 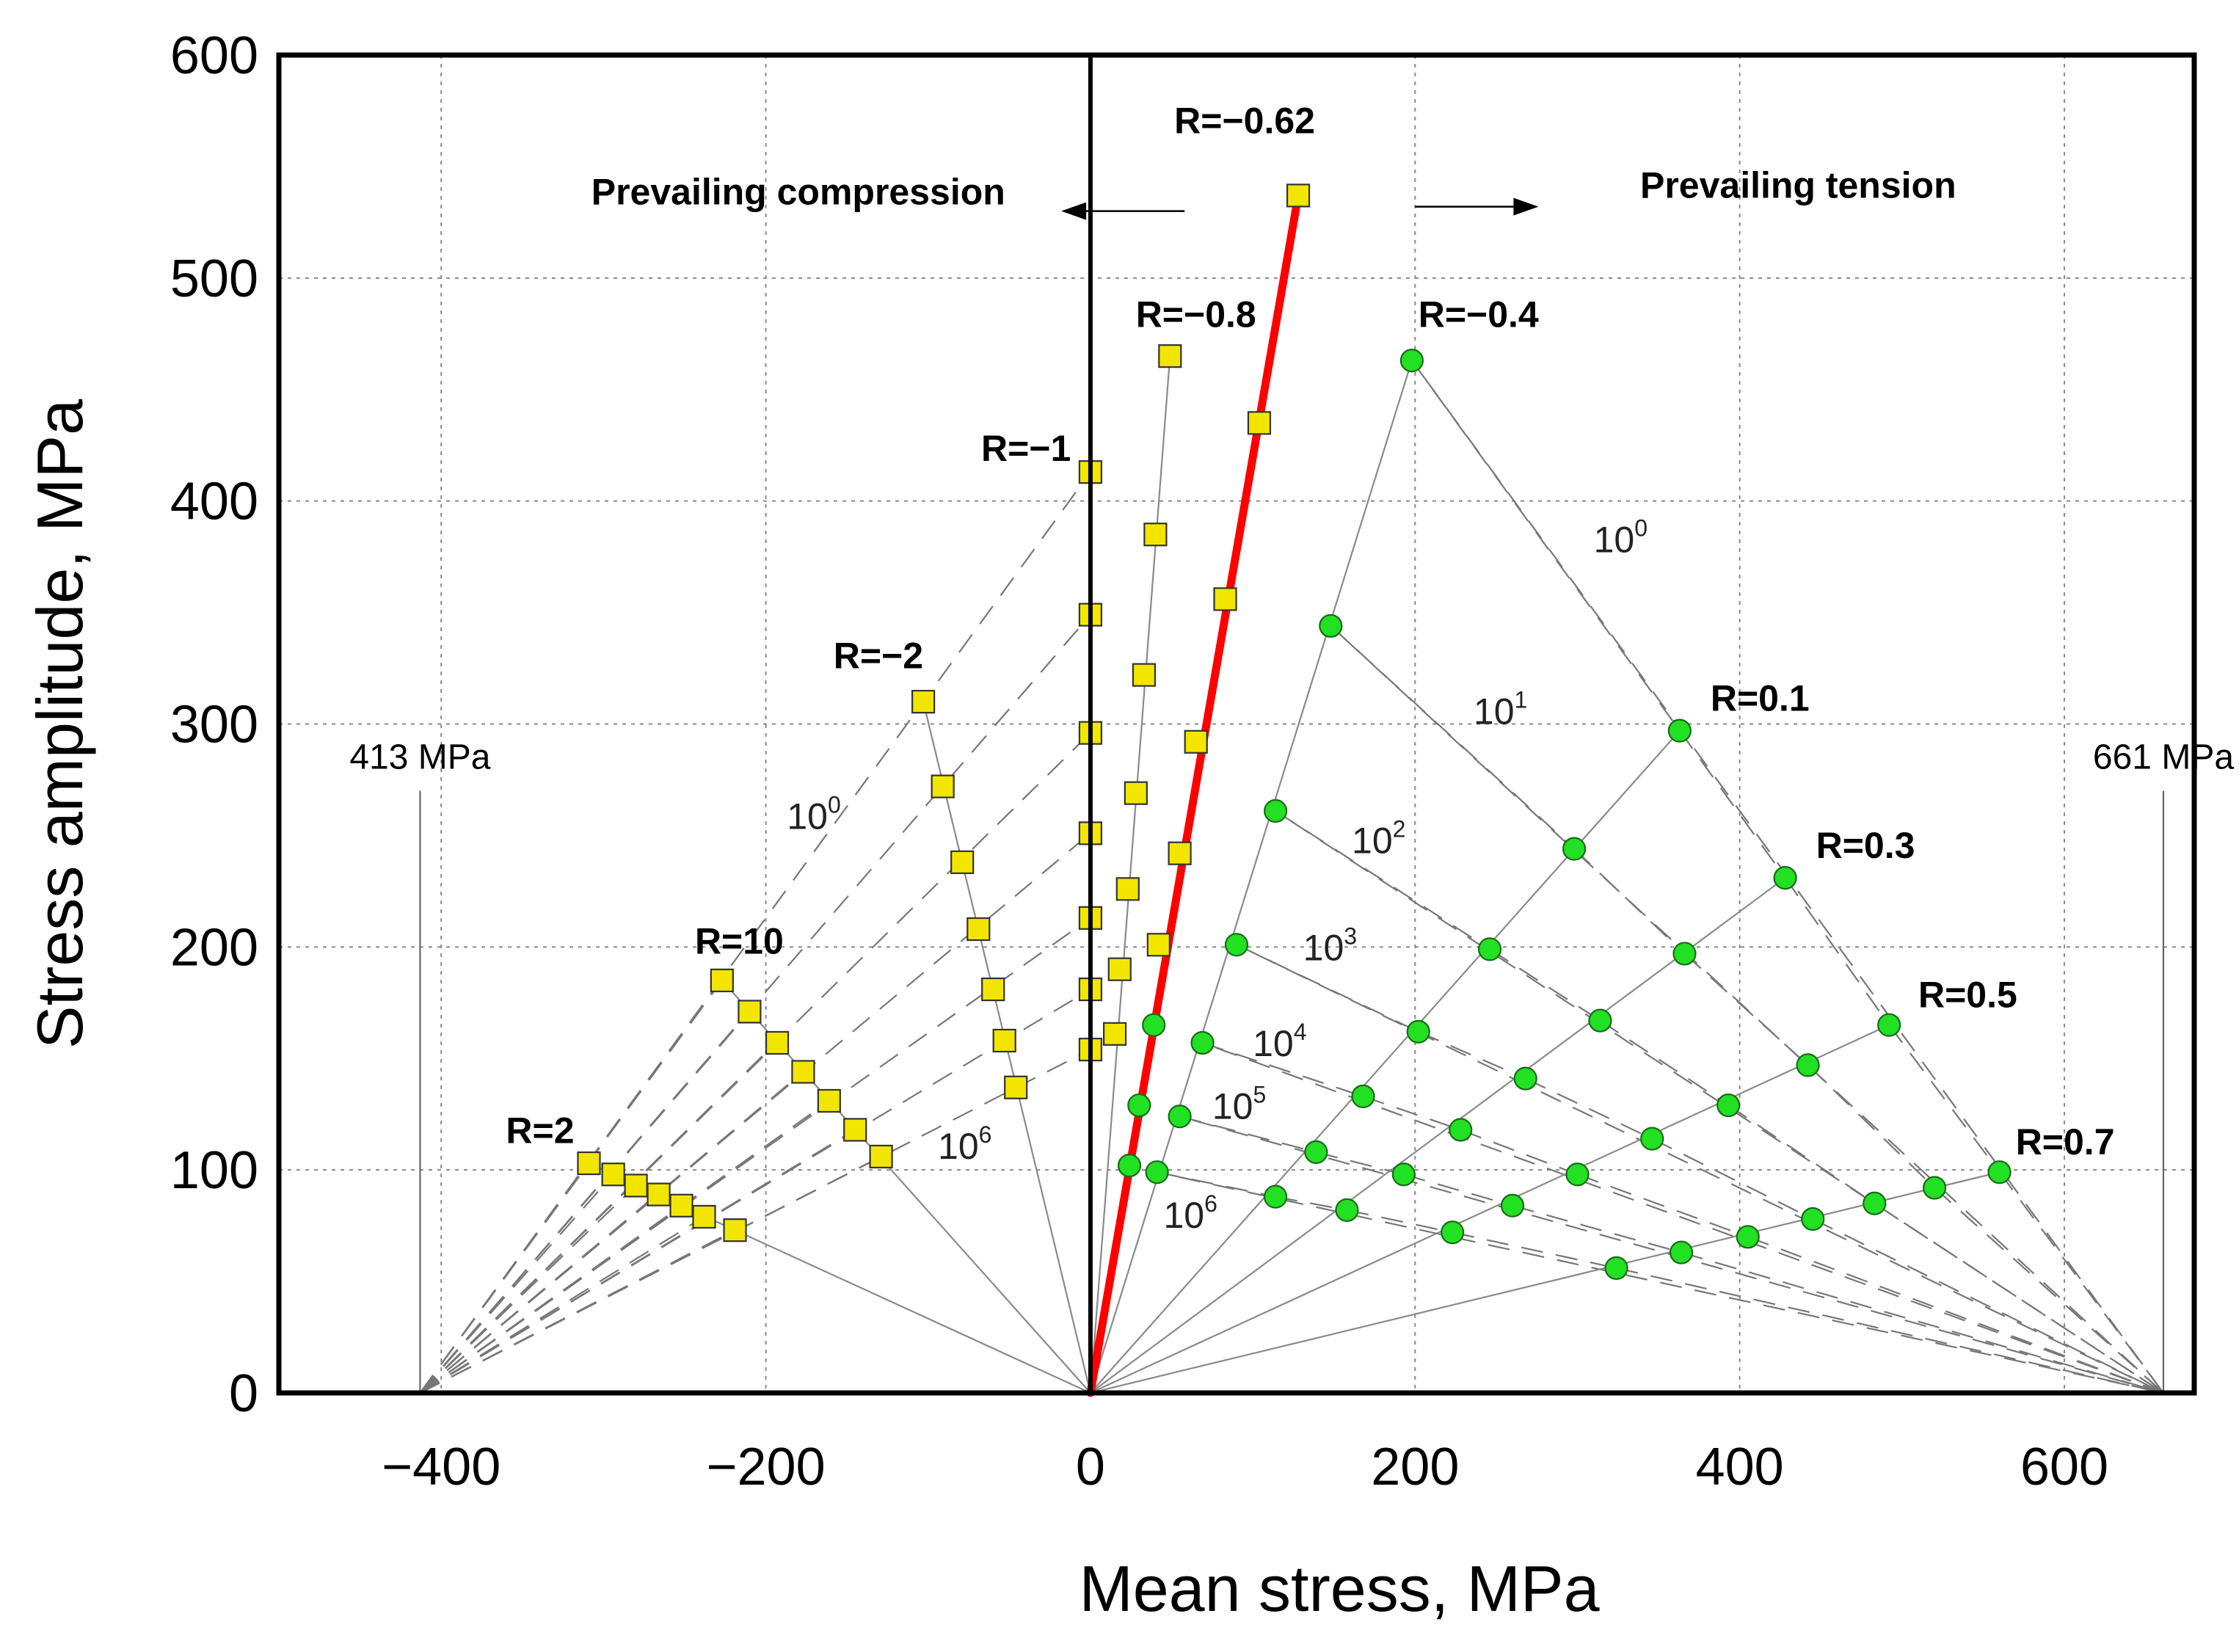 What do you see at coordinates (1378, 839) in the screenshot?
I see `life-label: 102` at bounding box center [1378, 839].